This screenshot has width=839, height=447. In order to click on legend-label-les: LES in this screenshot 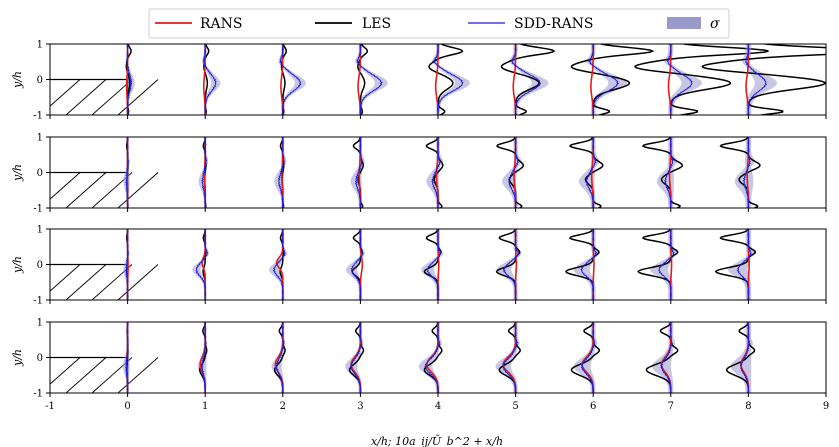, I will do `click(376, 24)`.